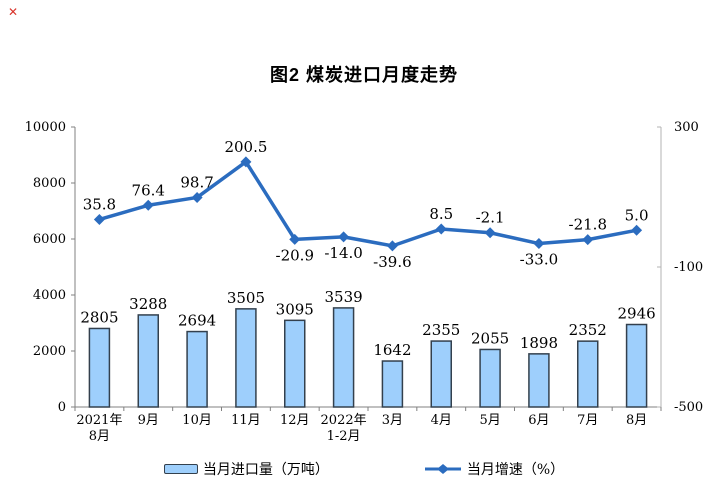 The image size is (728, 496). I want to click on bar-value-label: 2055, so click(490, 338).